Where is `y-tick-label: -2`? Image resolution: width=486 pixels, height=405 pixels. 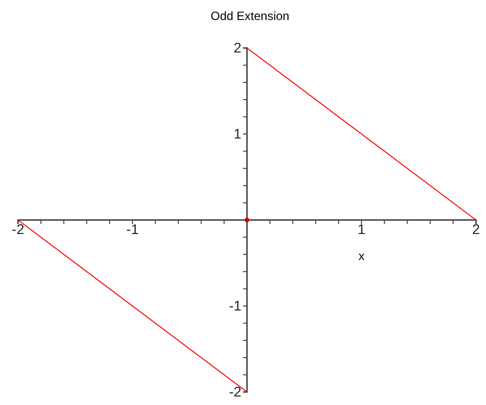 y-tick-label: -2 is located at coordinates (235, 391).